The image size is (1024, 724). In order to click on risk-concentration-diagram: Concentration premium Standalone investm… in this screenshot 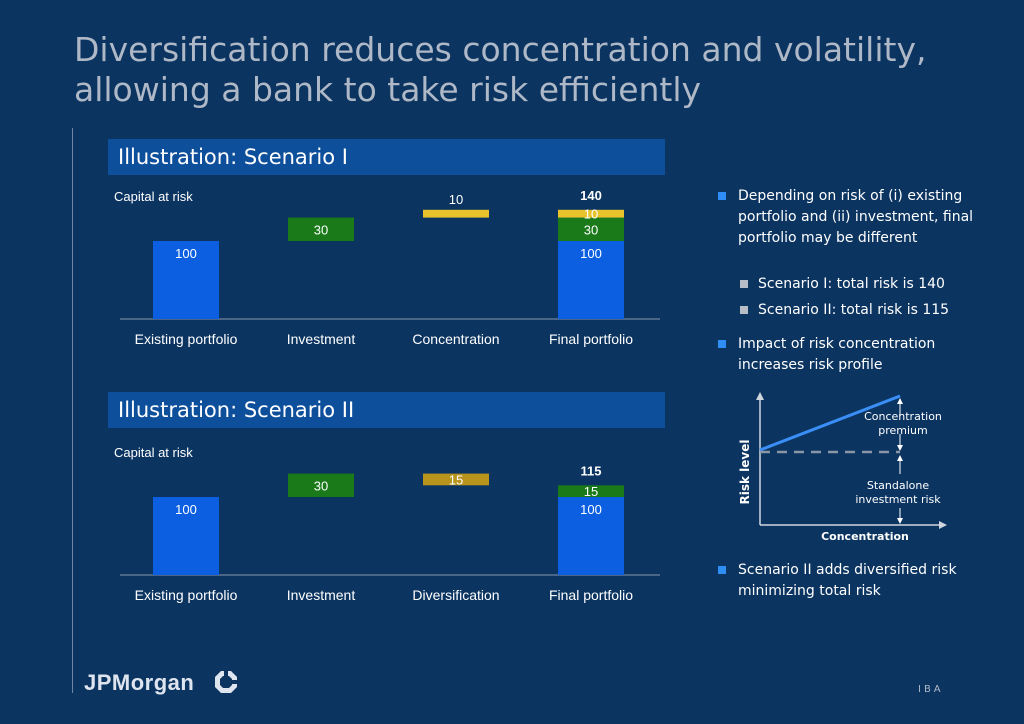, I will do `click(847, 468)`.